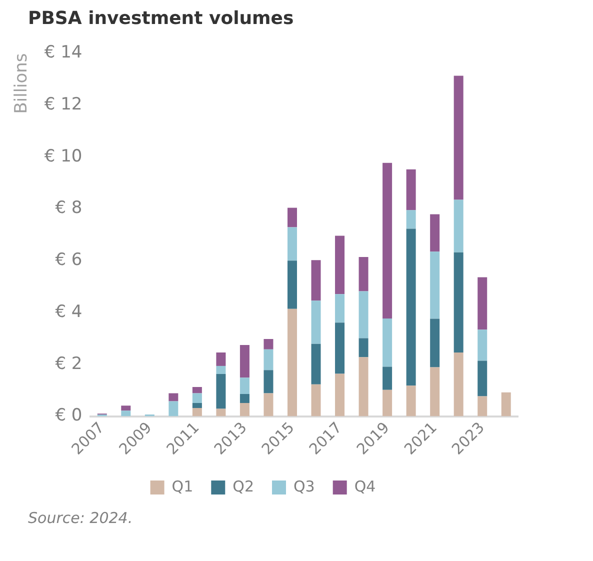 This screenshot has width=593, height=561. What do you see at coordinates (243, 486) in the screenshot?
I see `legend-label: Q2` at bounding box center [243, 486].